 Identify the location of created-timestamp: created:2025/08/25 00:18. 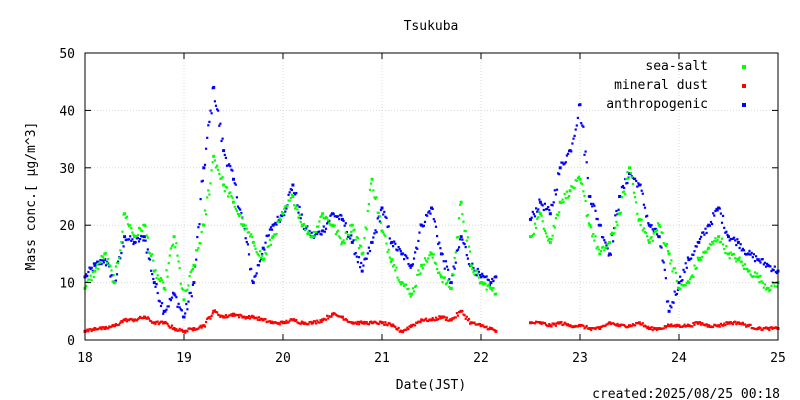
(686, 393).